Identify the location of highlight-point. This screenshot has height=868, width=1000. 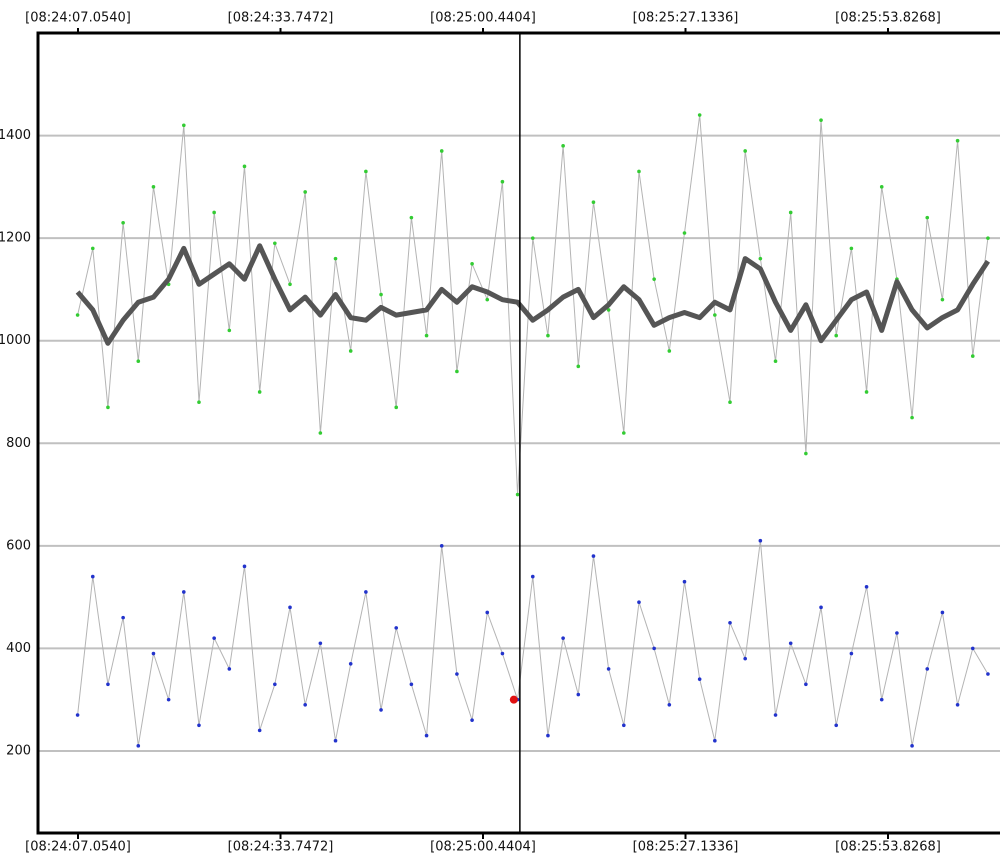
(513, 699).